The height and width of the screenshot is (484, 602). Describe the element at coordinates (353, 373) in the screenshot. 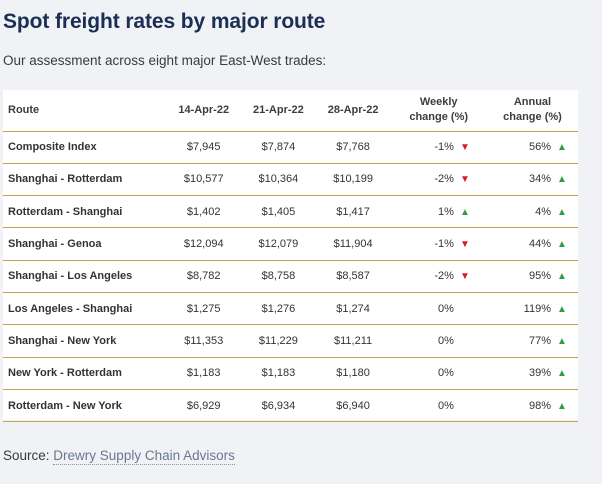

I see `cell-date-3: $1,180` at that location.